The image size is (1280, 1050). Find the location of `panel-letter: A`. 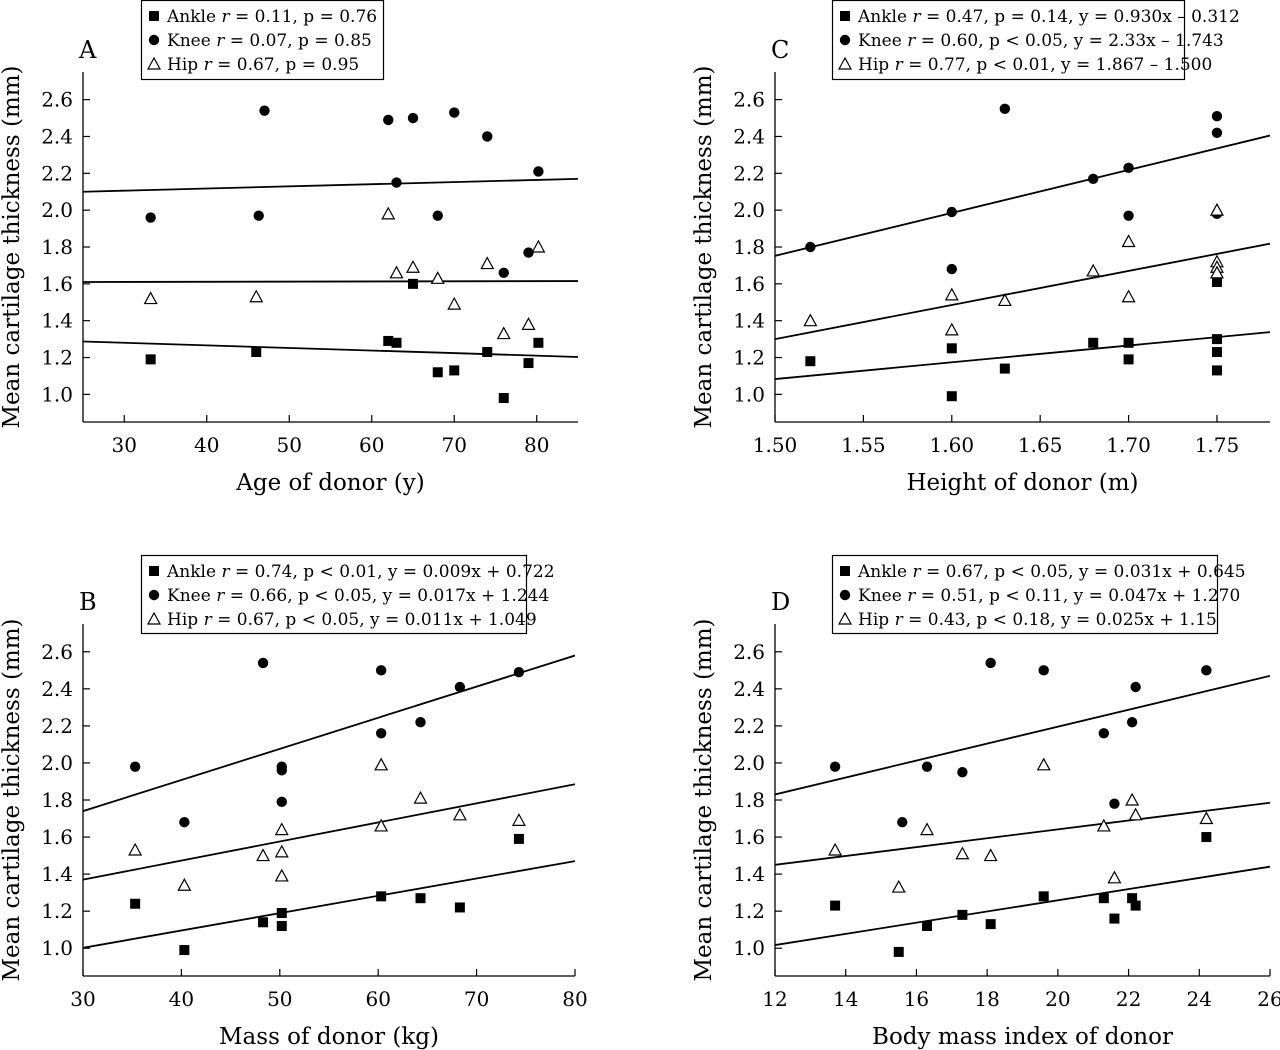

panel-letter: A is located at coordinates (87, 50).